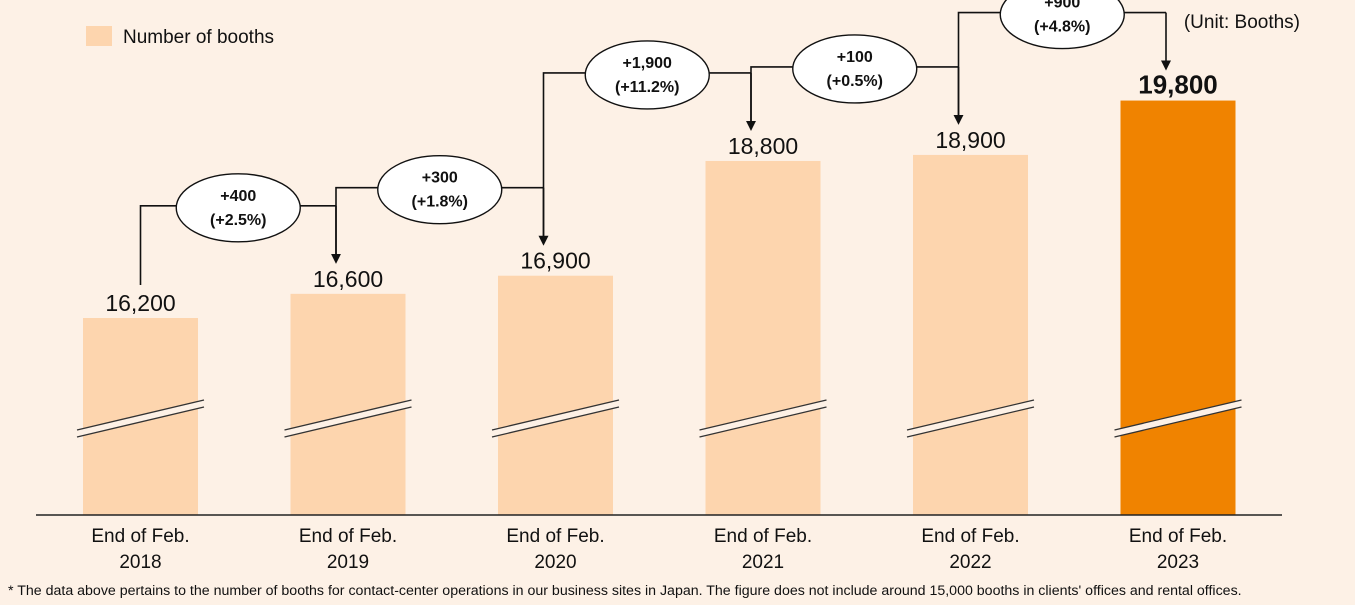  I want to click on legend-swatch, so click(99, 36).